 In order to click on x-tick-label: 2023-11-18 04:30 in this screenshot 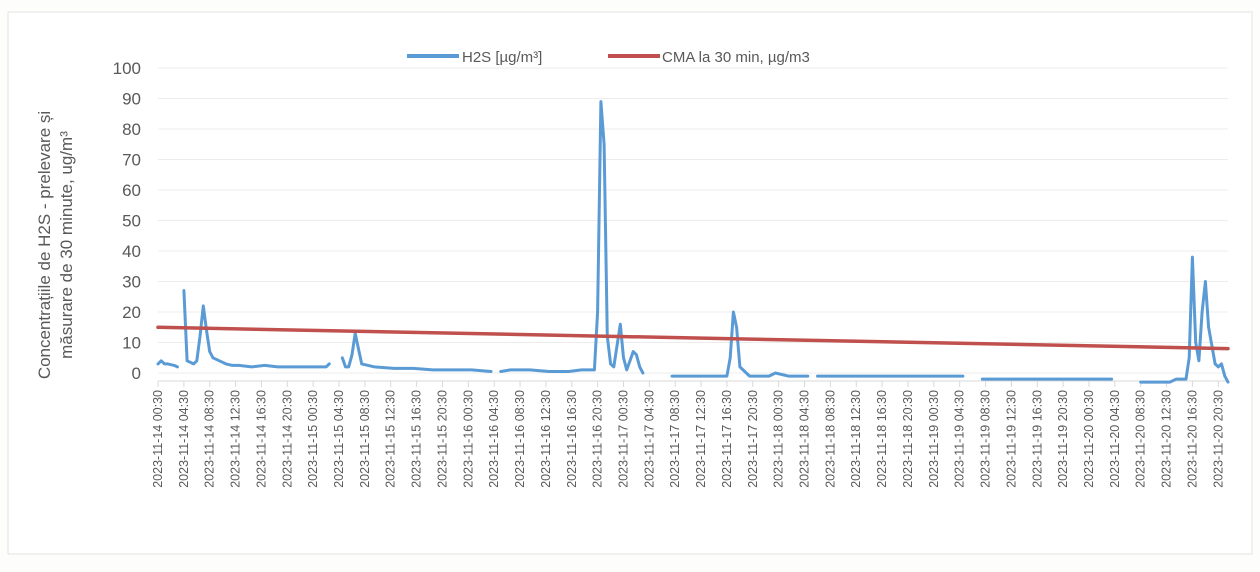, I will do `click(805, 439)`.